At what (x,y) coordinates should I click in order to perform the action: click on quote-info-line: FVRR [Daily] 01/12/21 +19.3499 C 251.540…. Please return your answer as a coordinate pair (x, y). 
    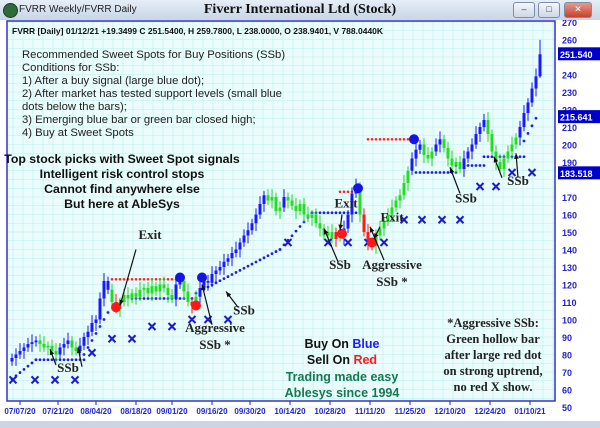
    Looking at the image, I should click on (198, 31).